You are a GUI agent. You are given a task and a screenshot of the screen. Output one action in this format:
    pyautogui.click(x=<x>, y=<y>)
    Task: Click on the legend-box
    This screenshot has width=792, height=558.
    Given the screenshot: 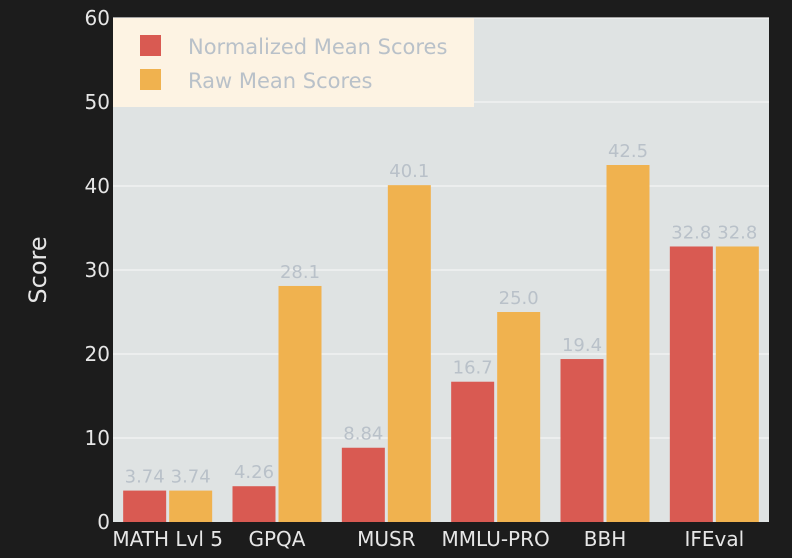 What is the action you would take?
    pyautogui.click(x=293, y=62)
    